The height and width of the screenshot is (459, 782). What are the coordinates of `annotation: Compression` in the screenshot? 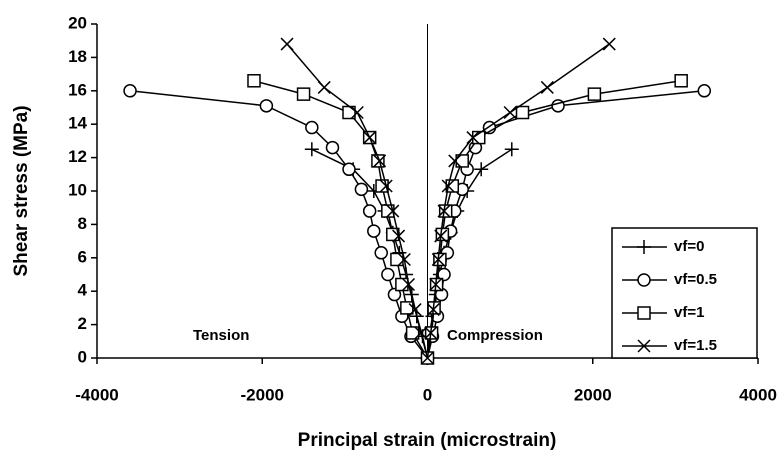 It's located at (495, 335).